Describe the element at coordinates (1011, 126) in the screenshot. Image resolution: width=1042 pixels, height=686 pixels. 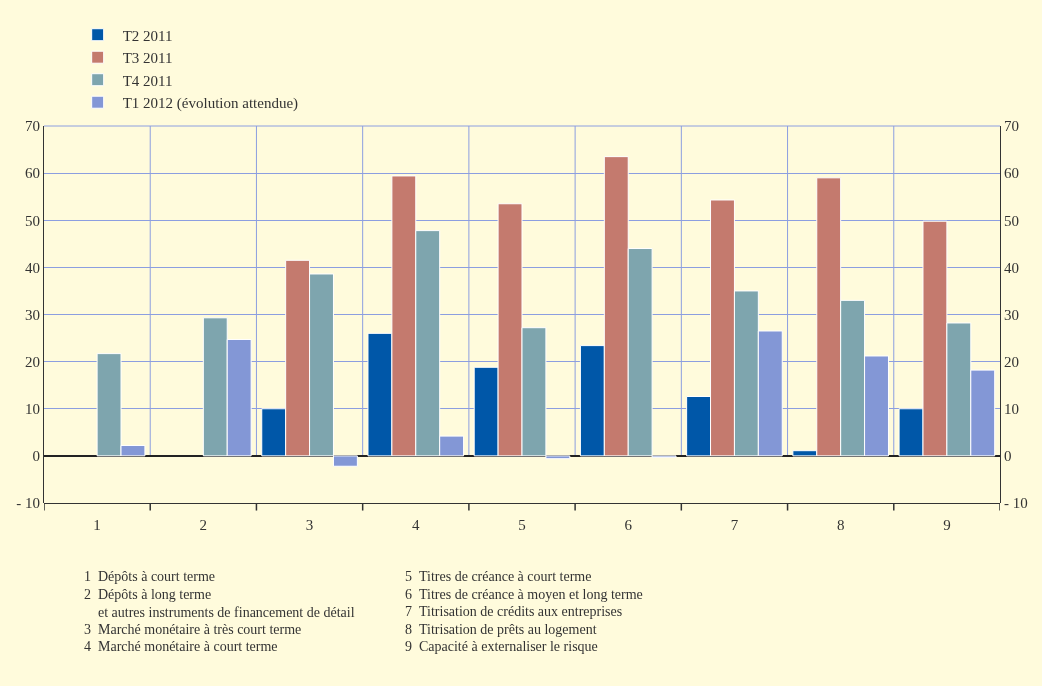
I see `y2-tick-label: 70` at that location.